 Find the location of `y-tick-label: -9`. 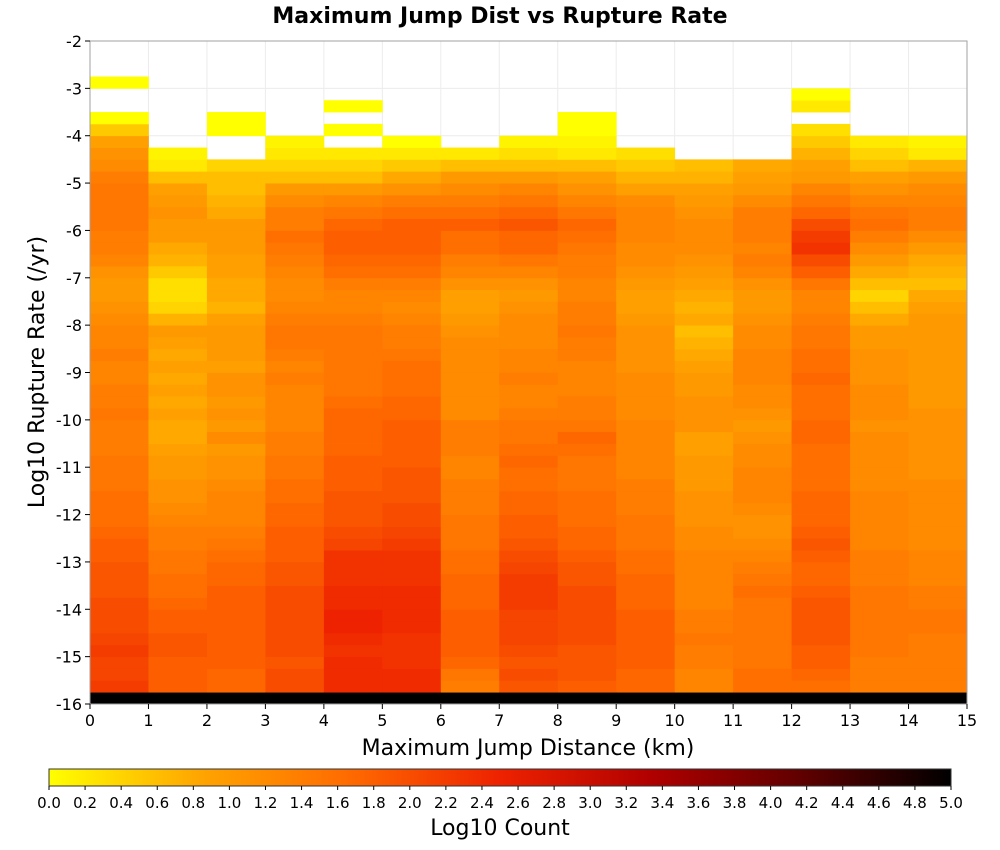

y-tick-label: -9 is located at coordinates (74, 373).